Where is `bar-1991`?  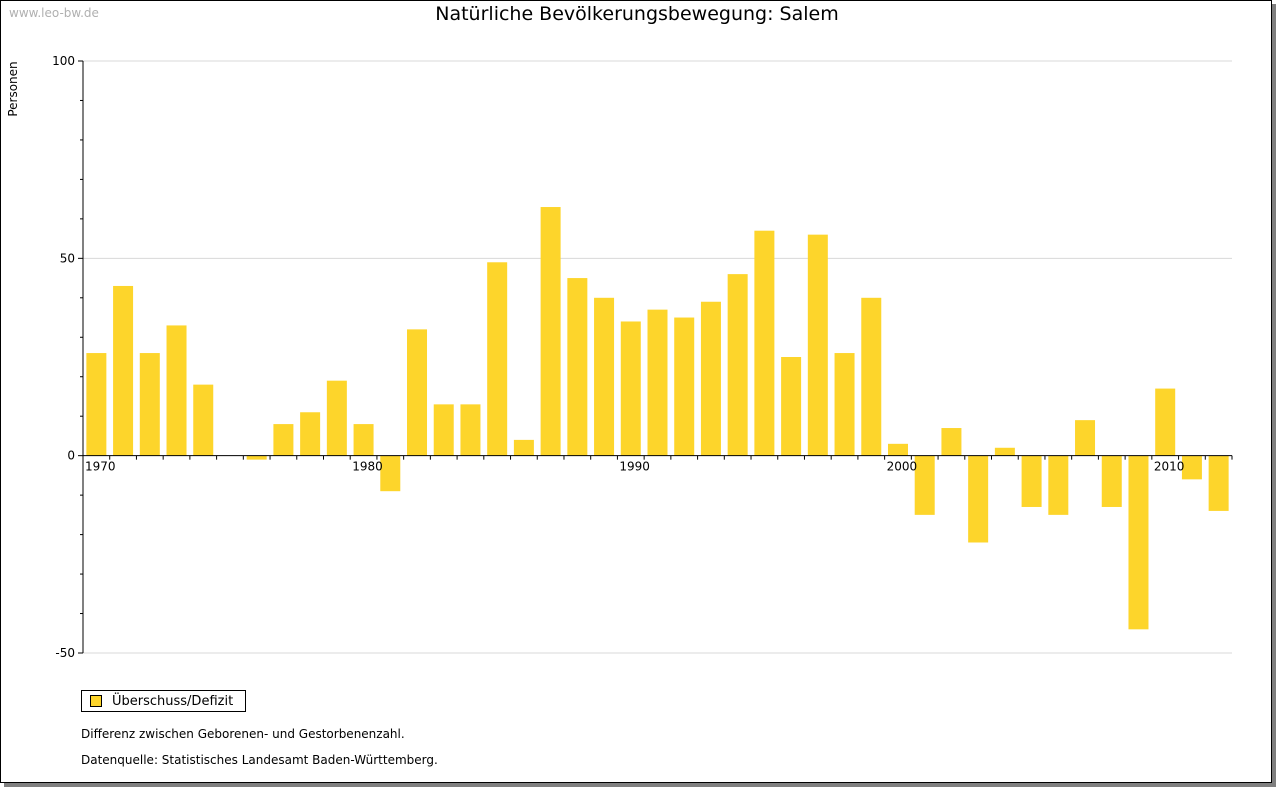
bar-1991 is located at coordinates (657, 382).